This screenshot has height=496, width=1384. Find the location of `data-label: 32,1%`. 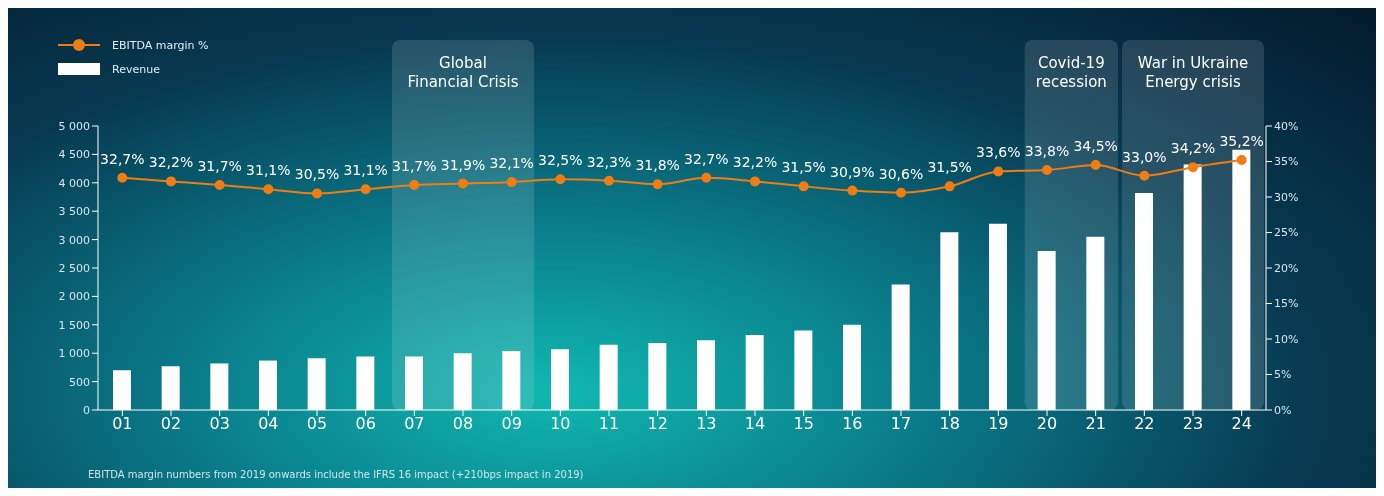

data-label: 32,1% is located at coordinates (511, 163).